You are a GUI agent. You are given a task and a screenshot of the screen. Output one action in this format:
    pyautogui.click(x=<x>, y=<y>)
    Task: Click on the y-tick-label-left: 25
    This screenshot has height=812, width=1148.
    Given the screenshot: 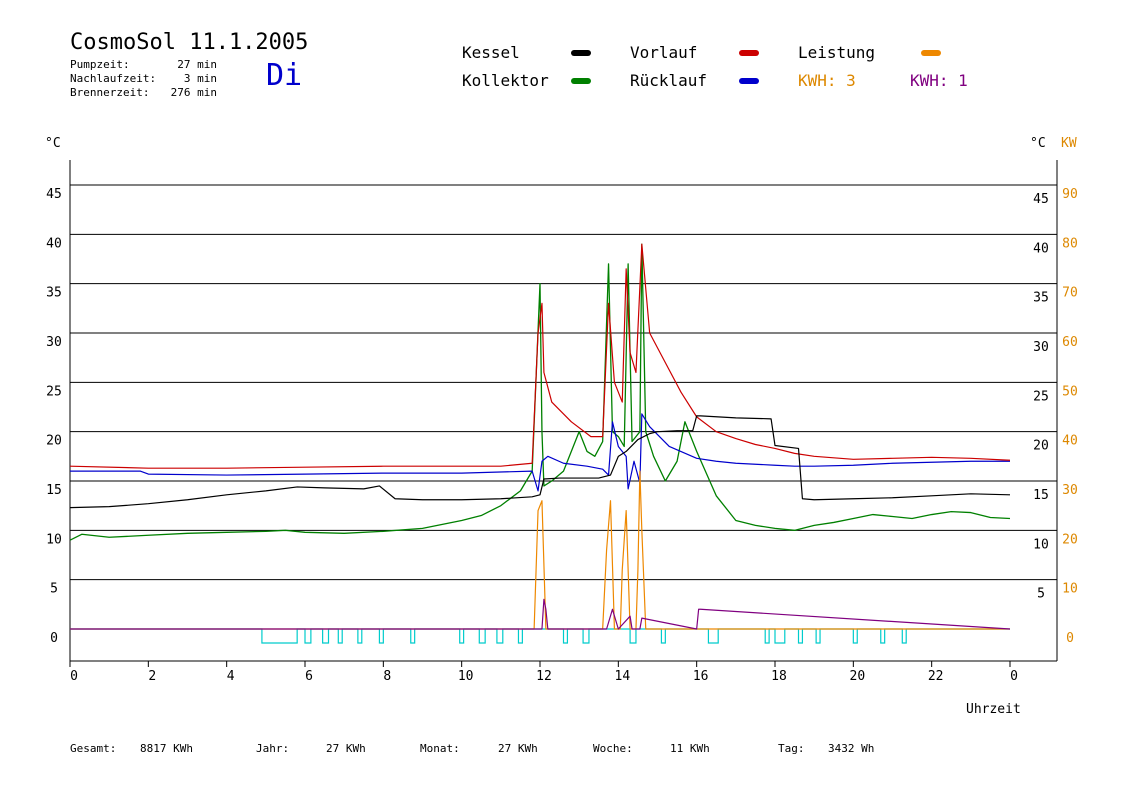 What is the action you would take?
    pyautogui.click(x=54, y=391)
    